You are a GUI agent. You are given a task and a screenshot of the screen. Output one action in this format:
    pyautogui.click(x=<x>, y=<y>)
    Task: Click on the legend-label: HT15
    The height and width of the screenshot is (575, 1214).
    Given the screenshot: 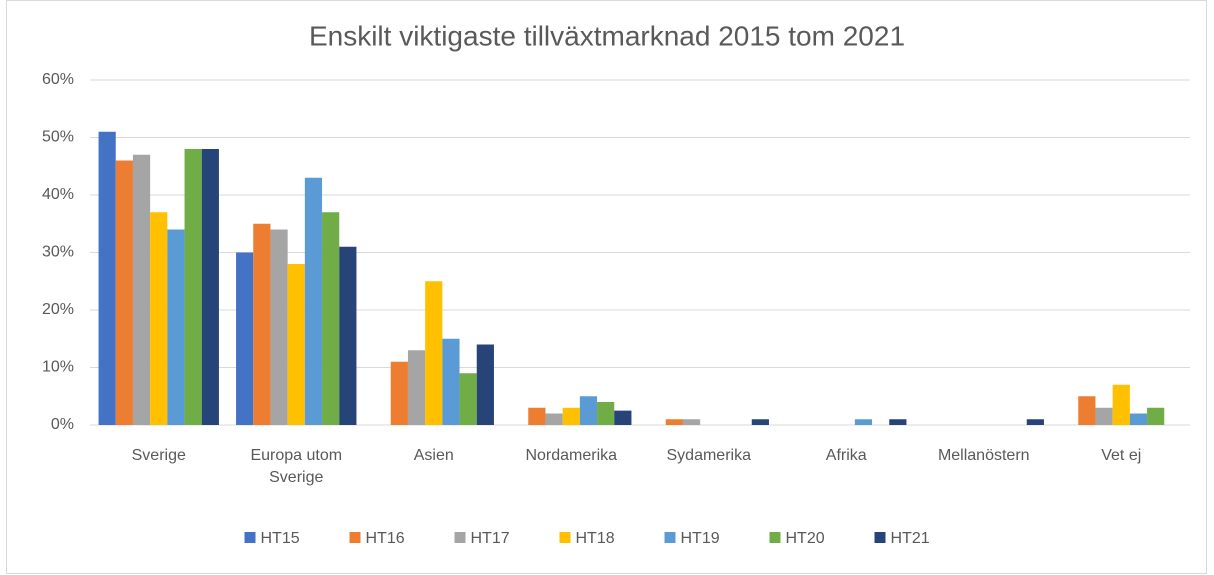 What is the action you would take?
    pyautogui.click(x=280, y=538)
    